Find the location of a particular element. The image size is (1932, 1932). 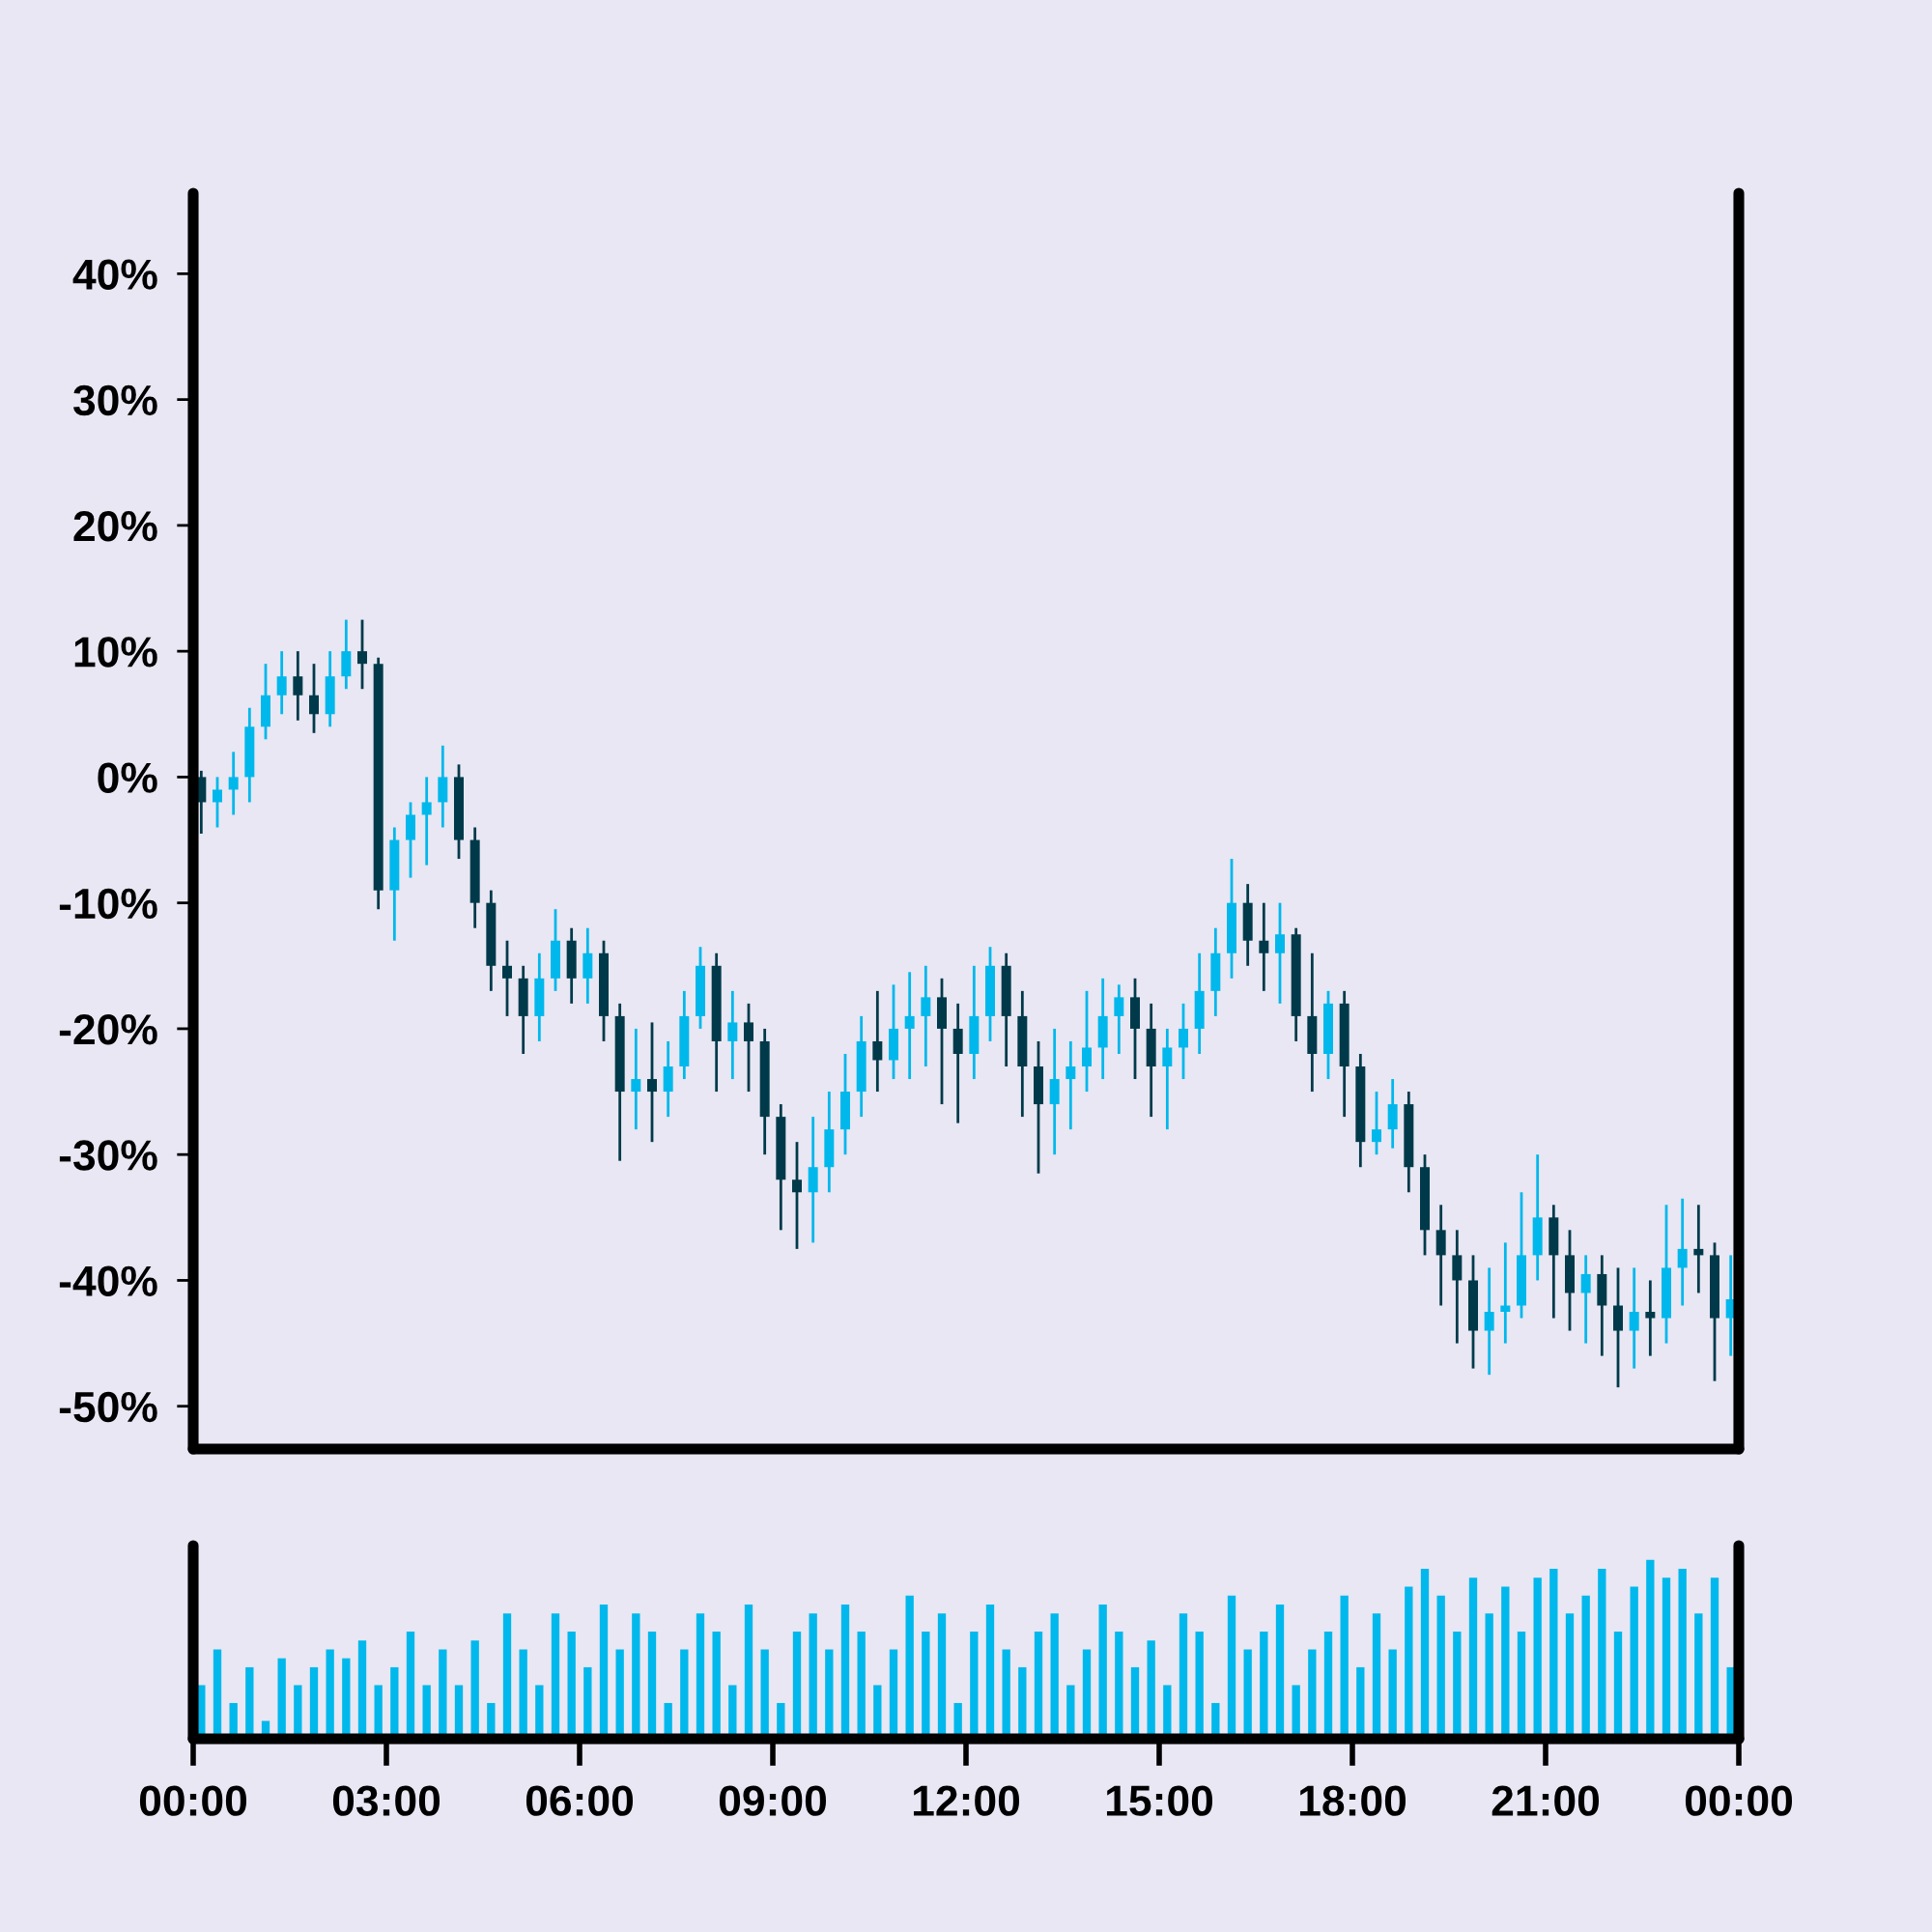

x-tick-label: 03:00 is located at coordinates (386, 1800).